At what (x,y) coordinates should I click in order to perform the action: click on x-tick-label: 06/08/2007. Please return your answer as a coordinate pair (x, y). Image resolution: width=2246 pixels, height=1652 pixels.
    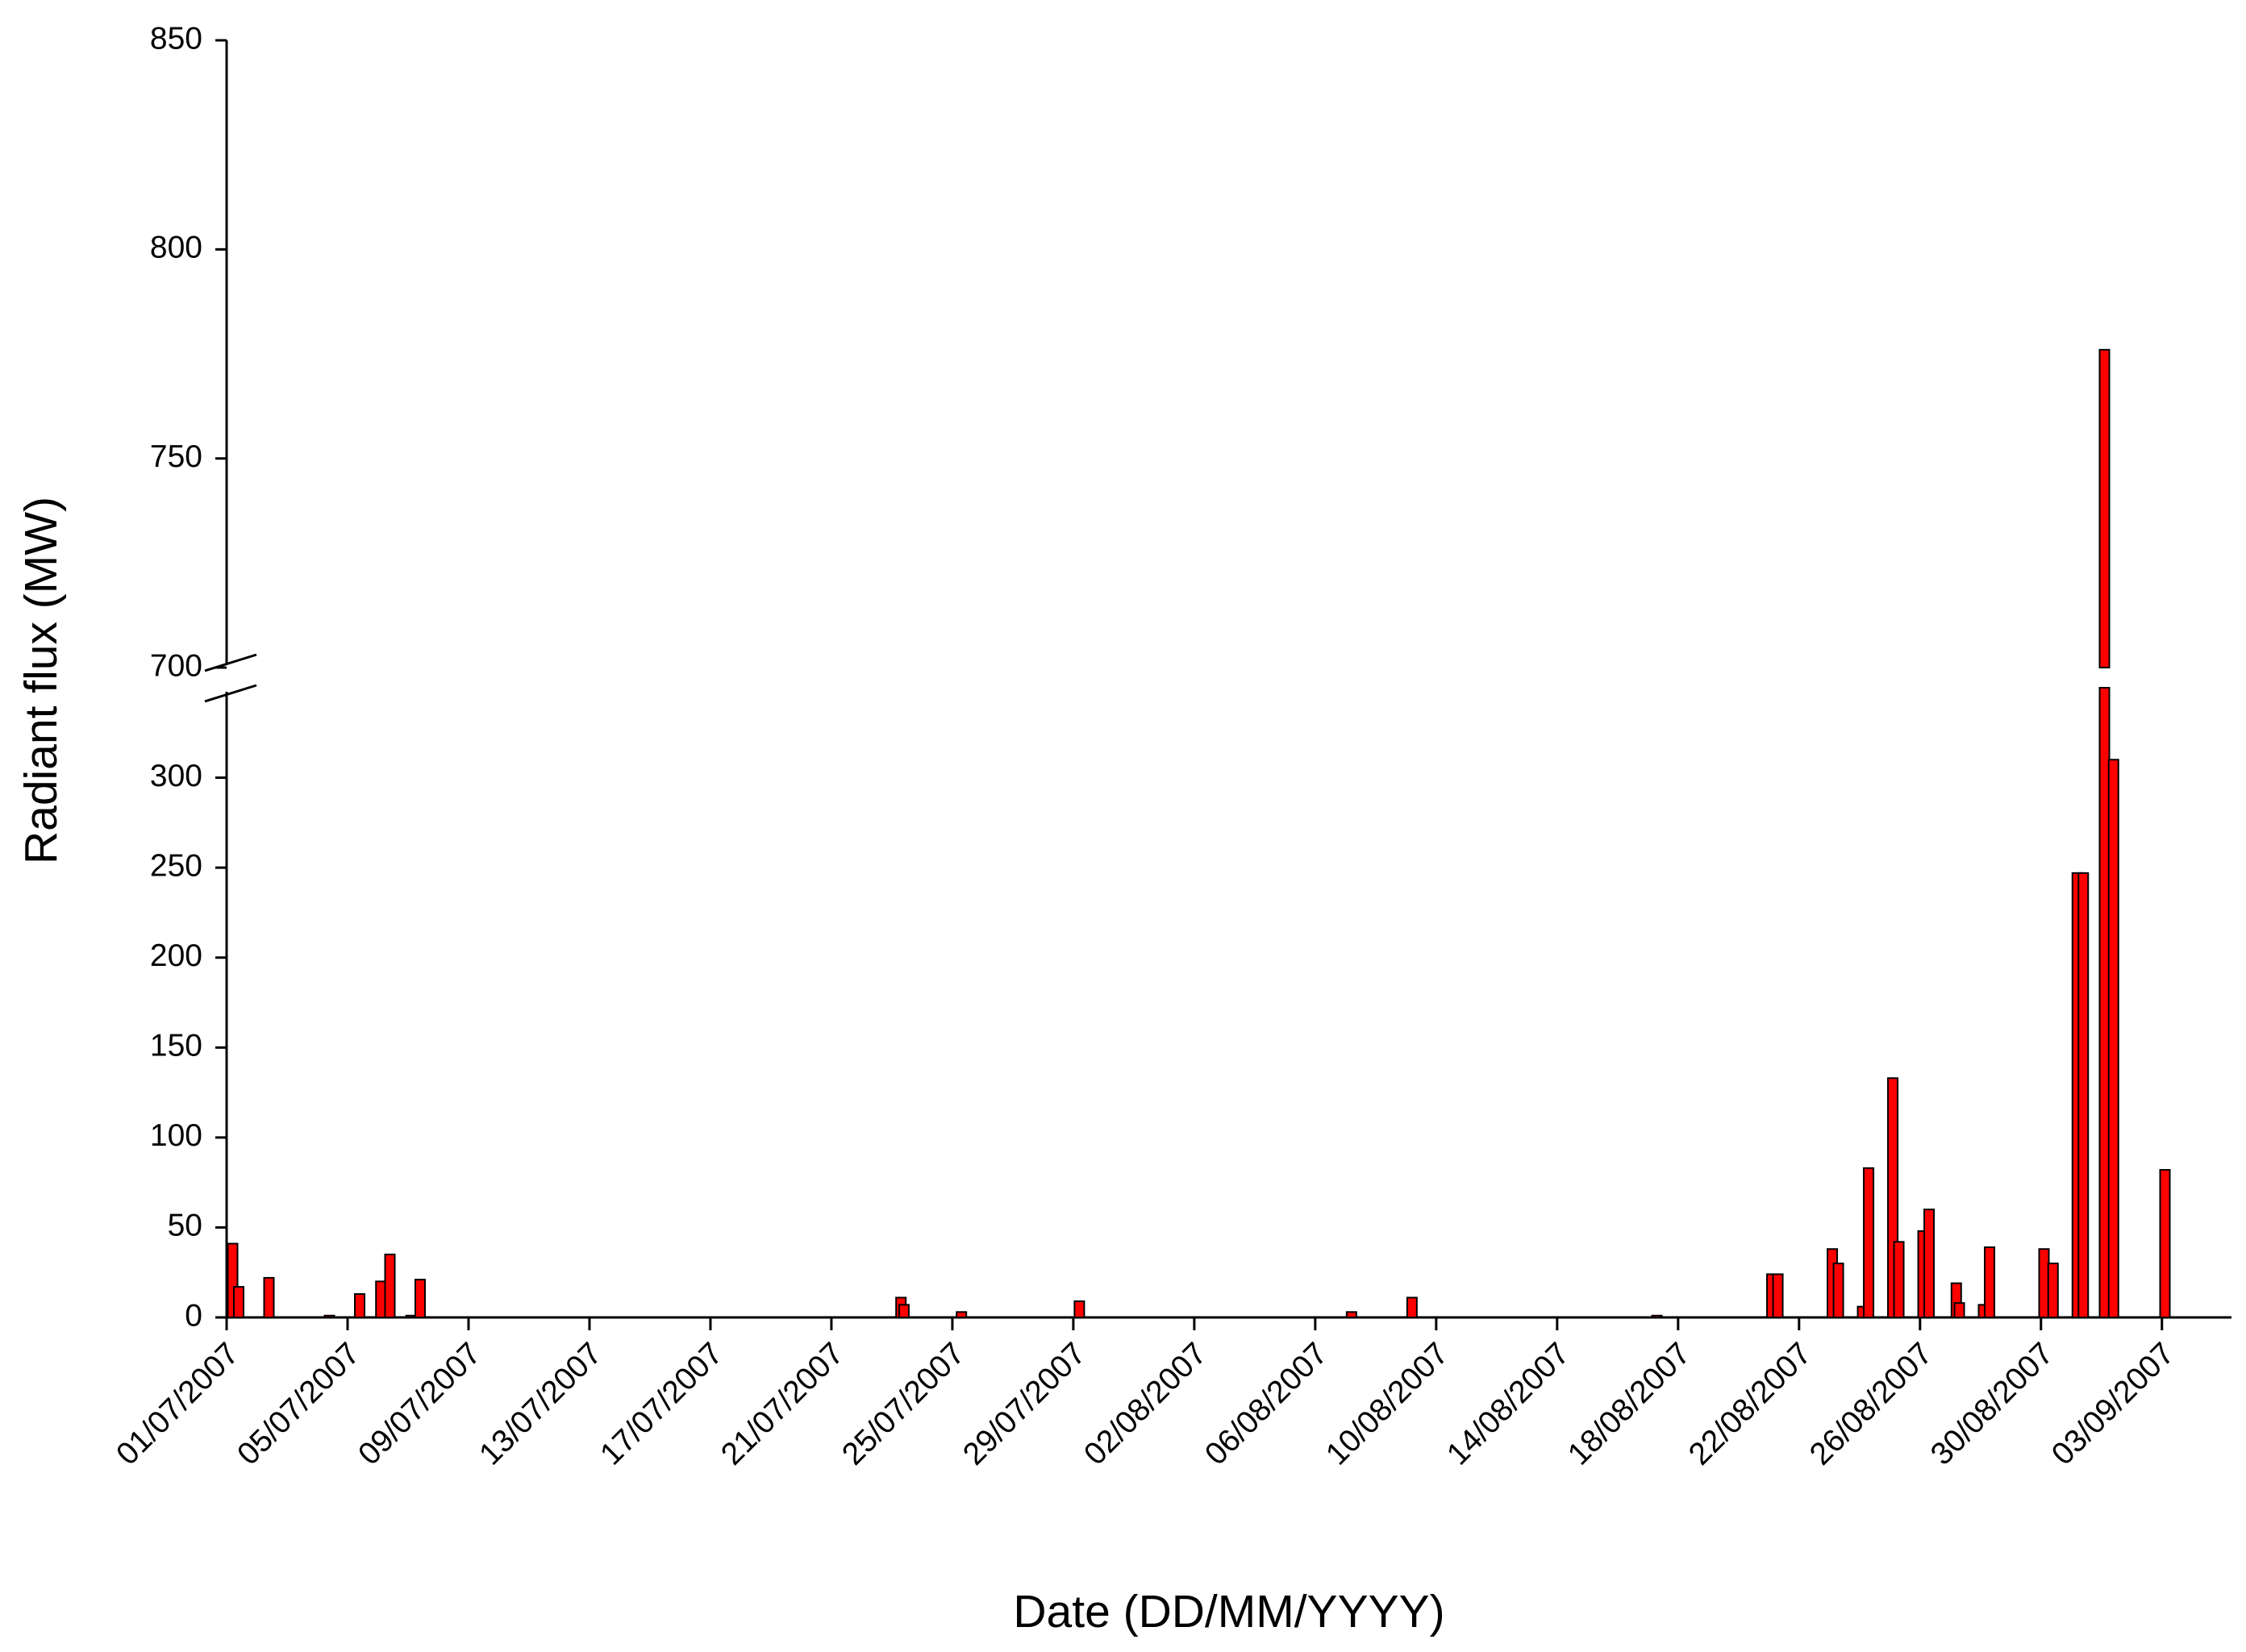
    Looking at the image, I should click on (1266, 1403).